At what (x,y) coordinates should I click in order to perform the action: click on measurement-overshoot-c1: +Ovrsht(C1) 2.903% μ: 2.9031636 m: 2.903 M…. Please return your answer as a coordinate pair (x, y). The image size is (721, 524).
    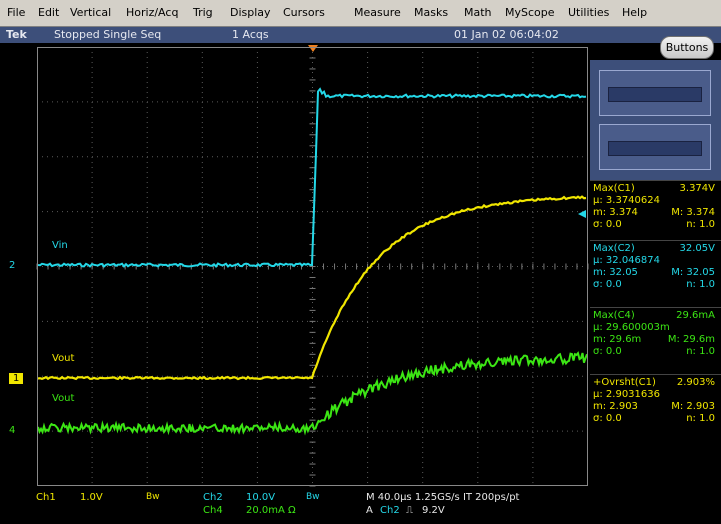
    Looking at the image, I should click on (655, 405).